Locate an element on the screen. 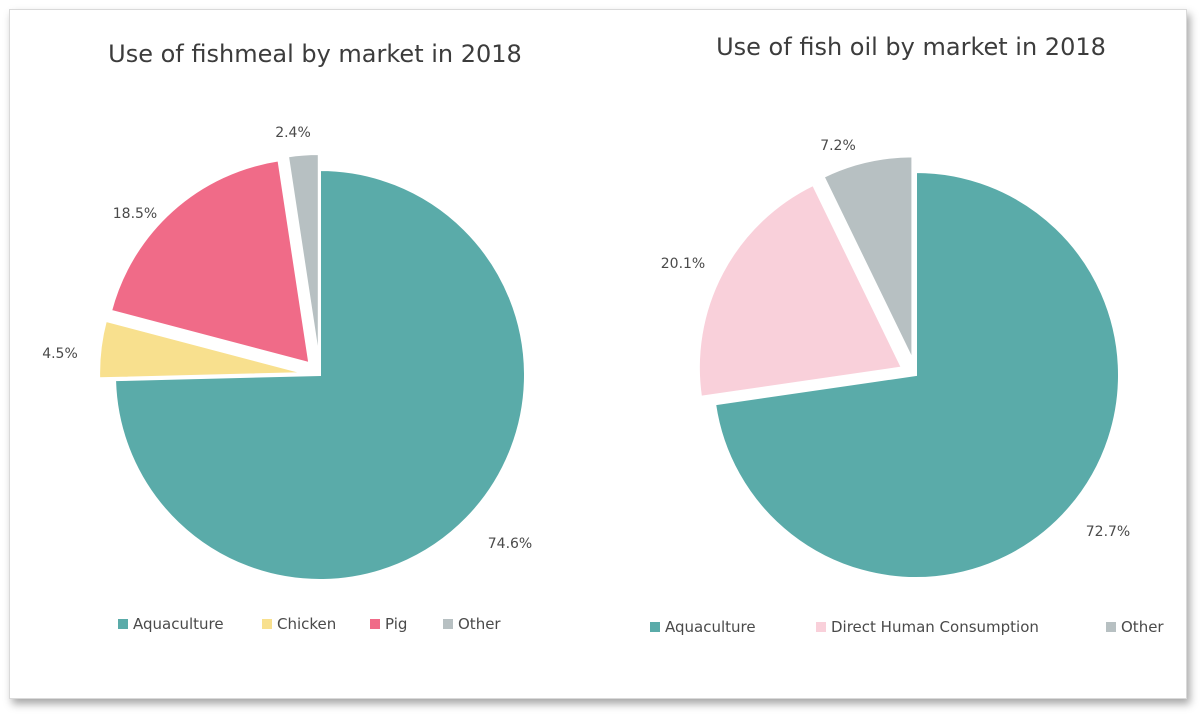  legend-swatch-pig is located at coordinates (375, 624).